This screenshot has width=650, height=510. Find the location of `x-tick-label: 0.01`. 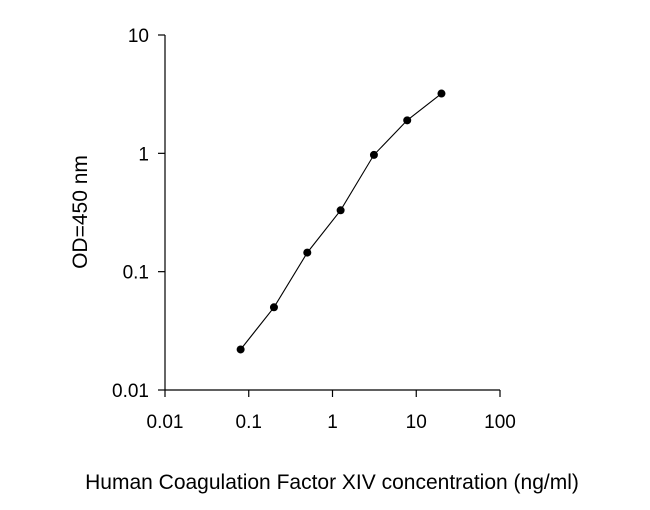

x-tick-label: 0.01 is located at coordinates (165, 422).